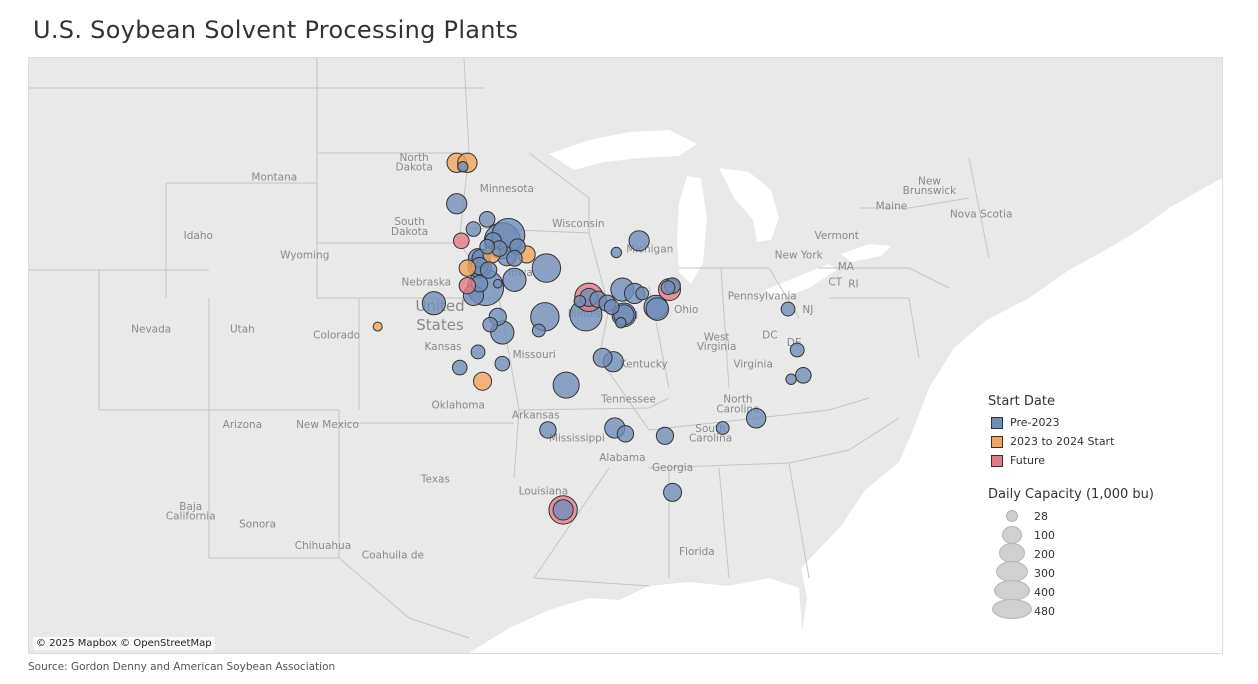  I want to click on map-place-label: Wyoming, so click(304, 255).